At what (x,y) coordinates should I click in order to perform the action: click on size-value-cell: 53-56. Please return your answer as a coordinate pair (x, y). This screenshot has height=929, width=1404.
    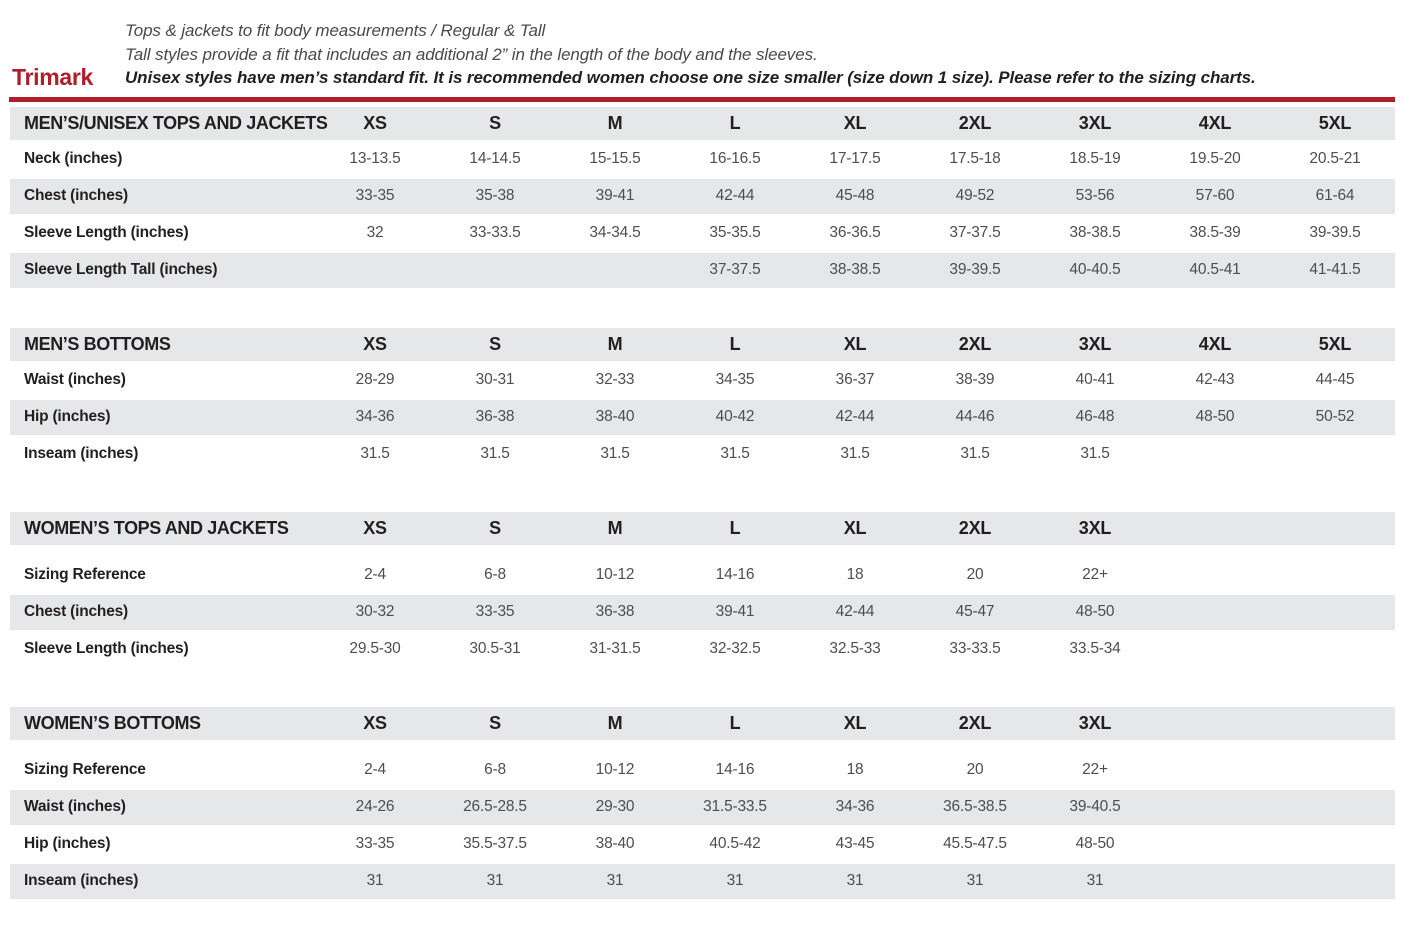
    Looking at the image, I should click on (1095, 195).